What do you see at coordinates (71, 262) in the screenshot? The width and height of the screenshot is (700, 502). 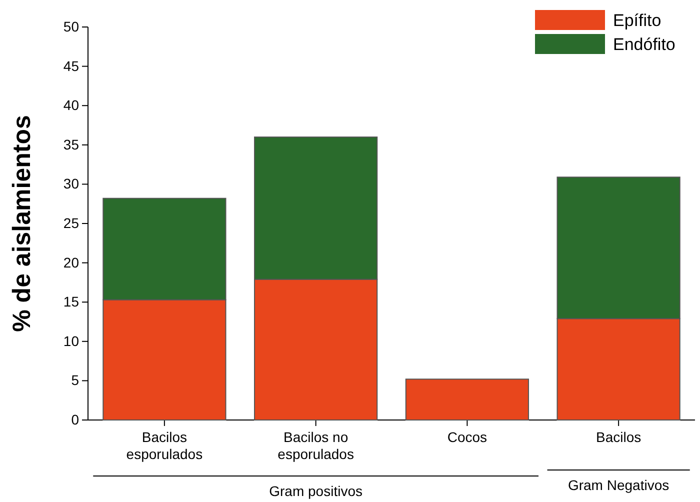 I see `y-tick-label: 20` at bounding box center [71, 262].